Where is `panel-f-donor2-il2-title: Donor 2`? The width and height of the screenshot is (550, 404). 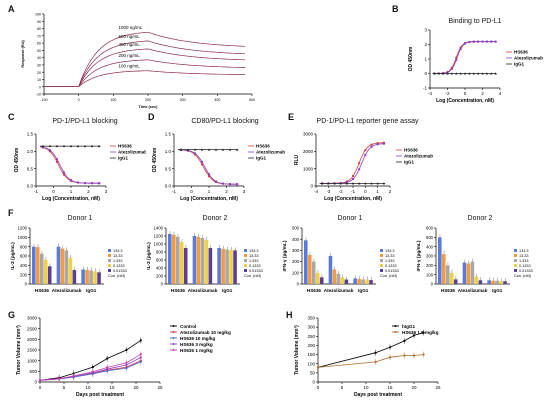
panel-f-donor2-il2-title: Donor 2 is located at coordinates (215, 218).